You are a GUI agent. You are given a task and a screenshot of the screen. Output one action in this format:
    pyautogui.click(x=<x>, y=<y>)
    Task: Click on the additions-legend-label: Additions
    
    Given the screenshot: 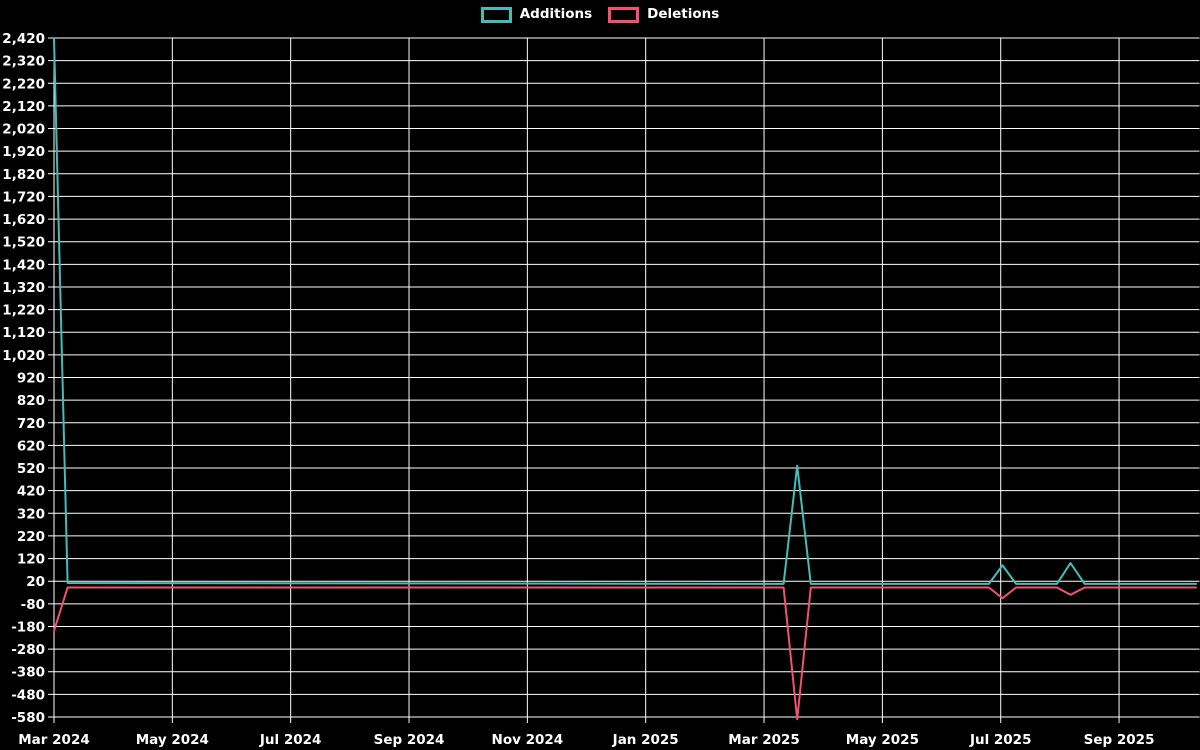 What is the action you would take?
    pyautogui.click(x=556, y=14)
    